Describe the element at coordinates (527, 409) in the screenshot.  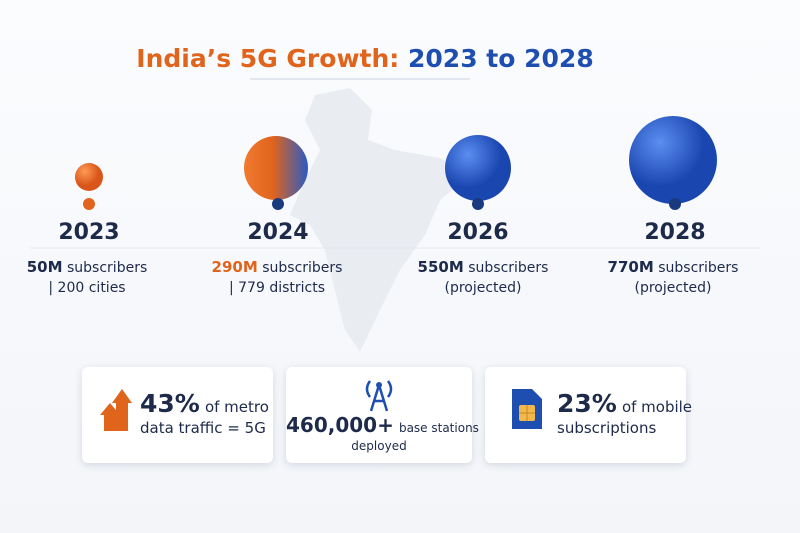
I see `sim-icon` at that location.